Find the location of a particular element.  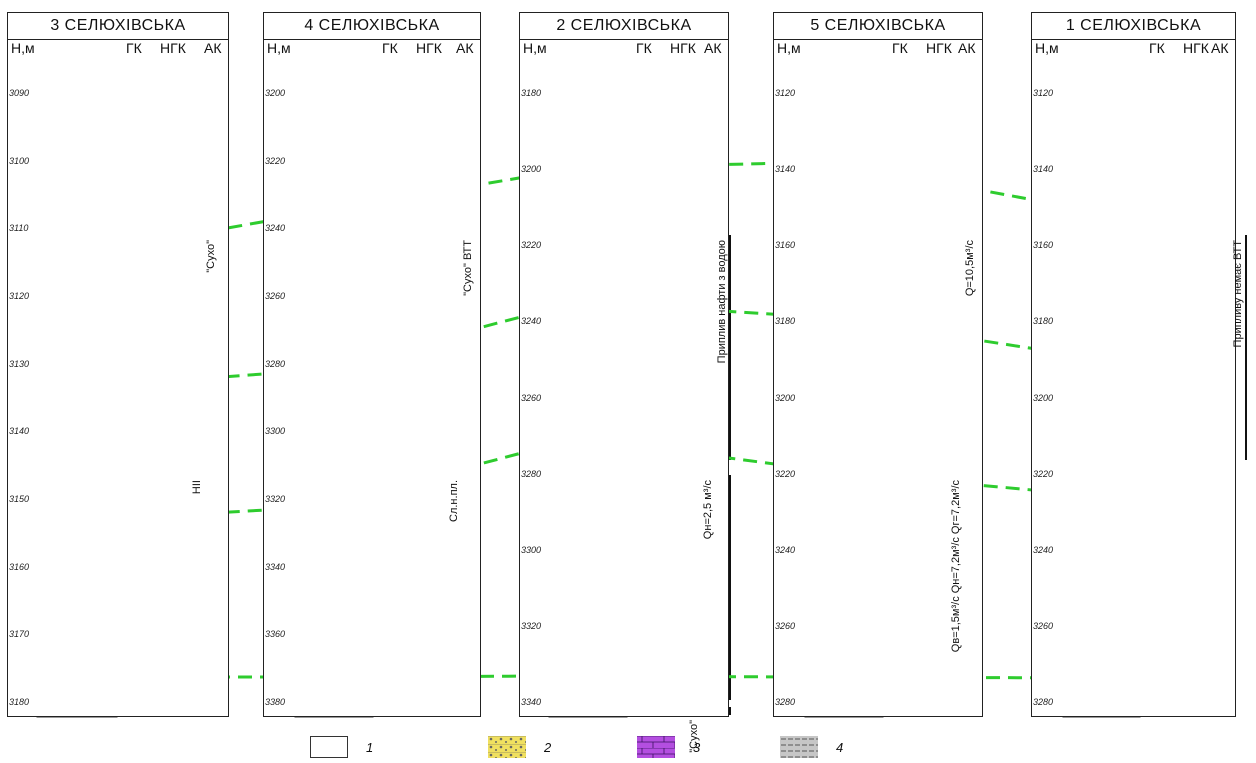

legend-item-3: 3 is located at coordinates (669, 747).